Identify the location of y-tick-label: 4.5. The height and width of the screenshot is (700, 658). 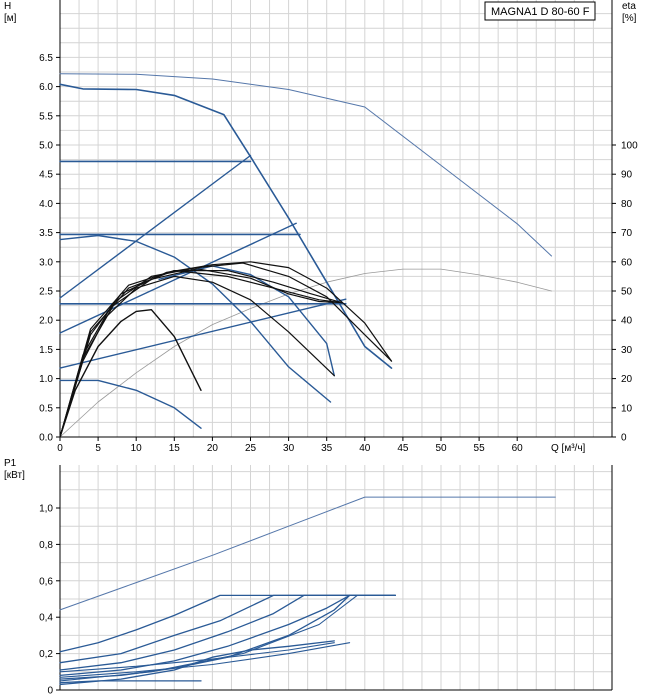
(46, 175).